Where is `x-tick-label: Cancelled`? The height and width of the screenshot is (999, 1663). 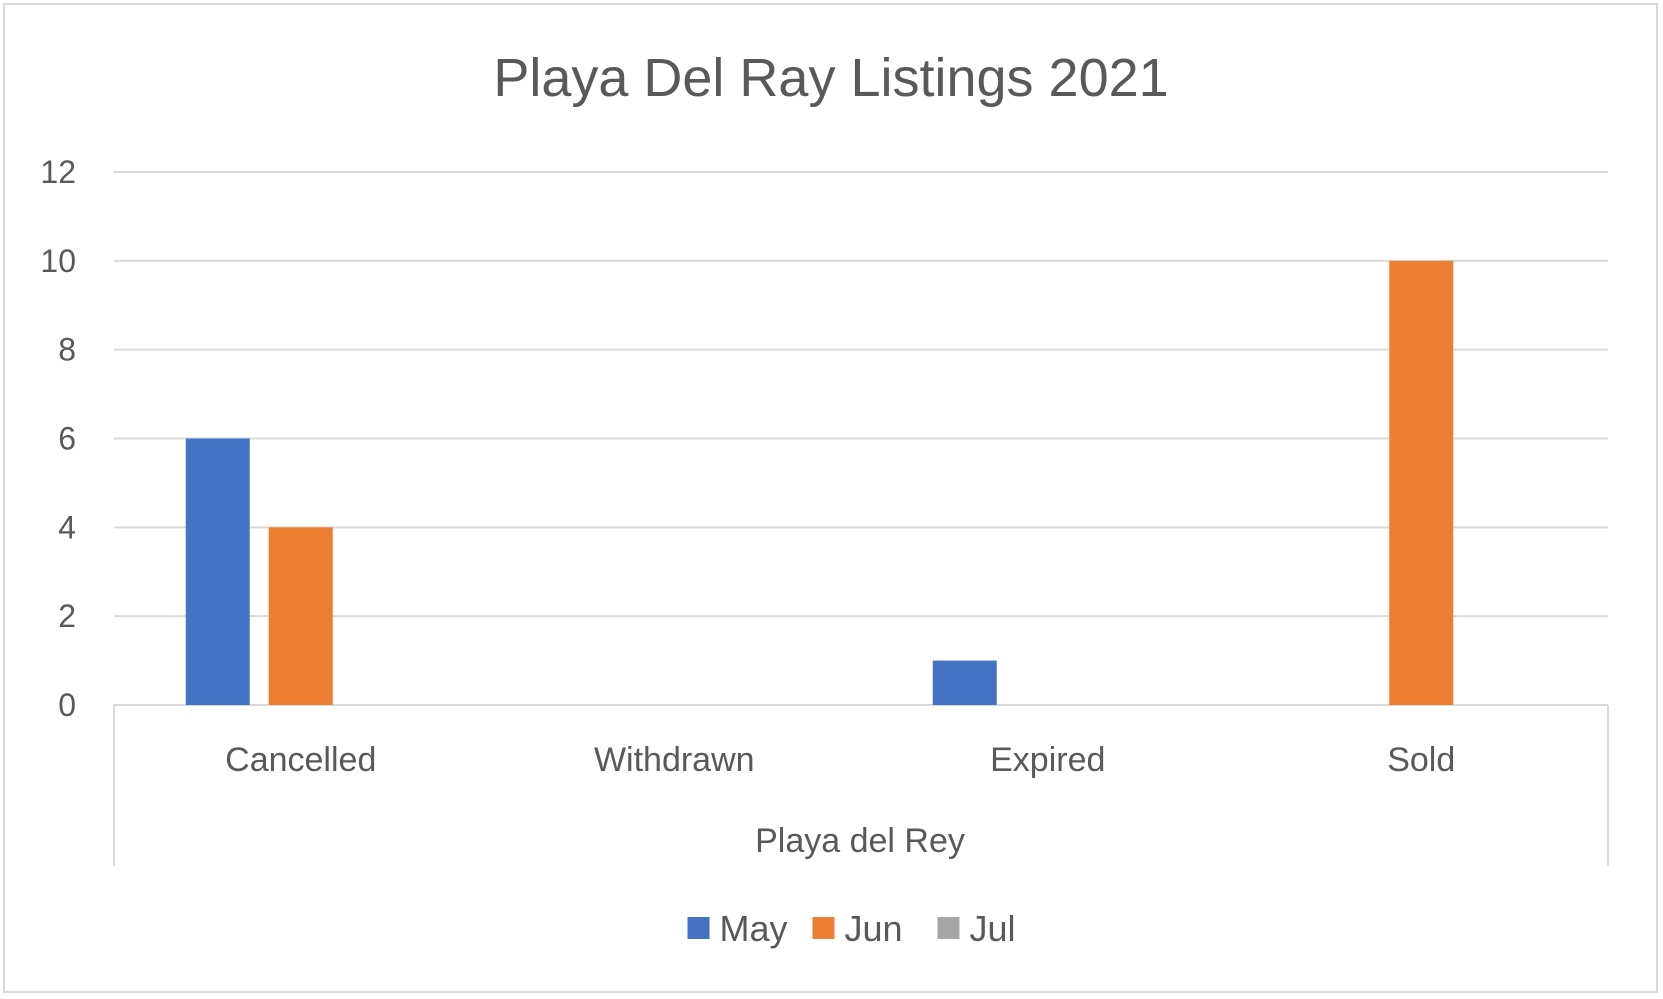
x-tick-label: Cancelled is located at coordinates (300, 760).